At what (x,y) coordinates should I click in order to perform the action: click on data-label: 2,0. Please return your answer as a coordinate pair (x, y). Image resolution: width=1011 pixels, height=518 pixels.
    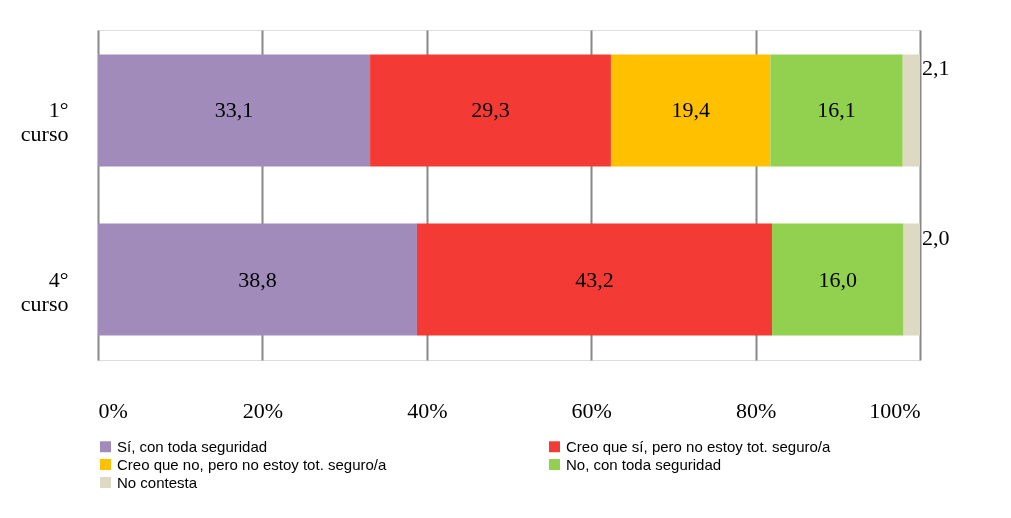
    Looking at the image, I should click on (936, 237).